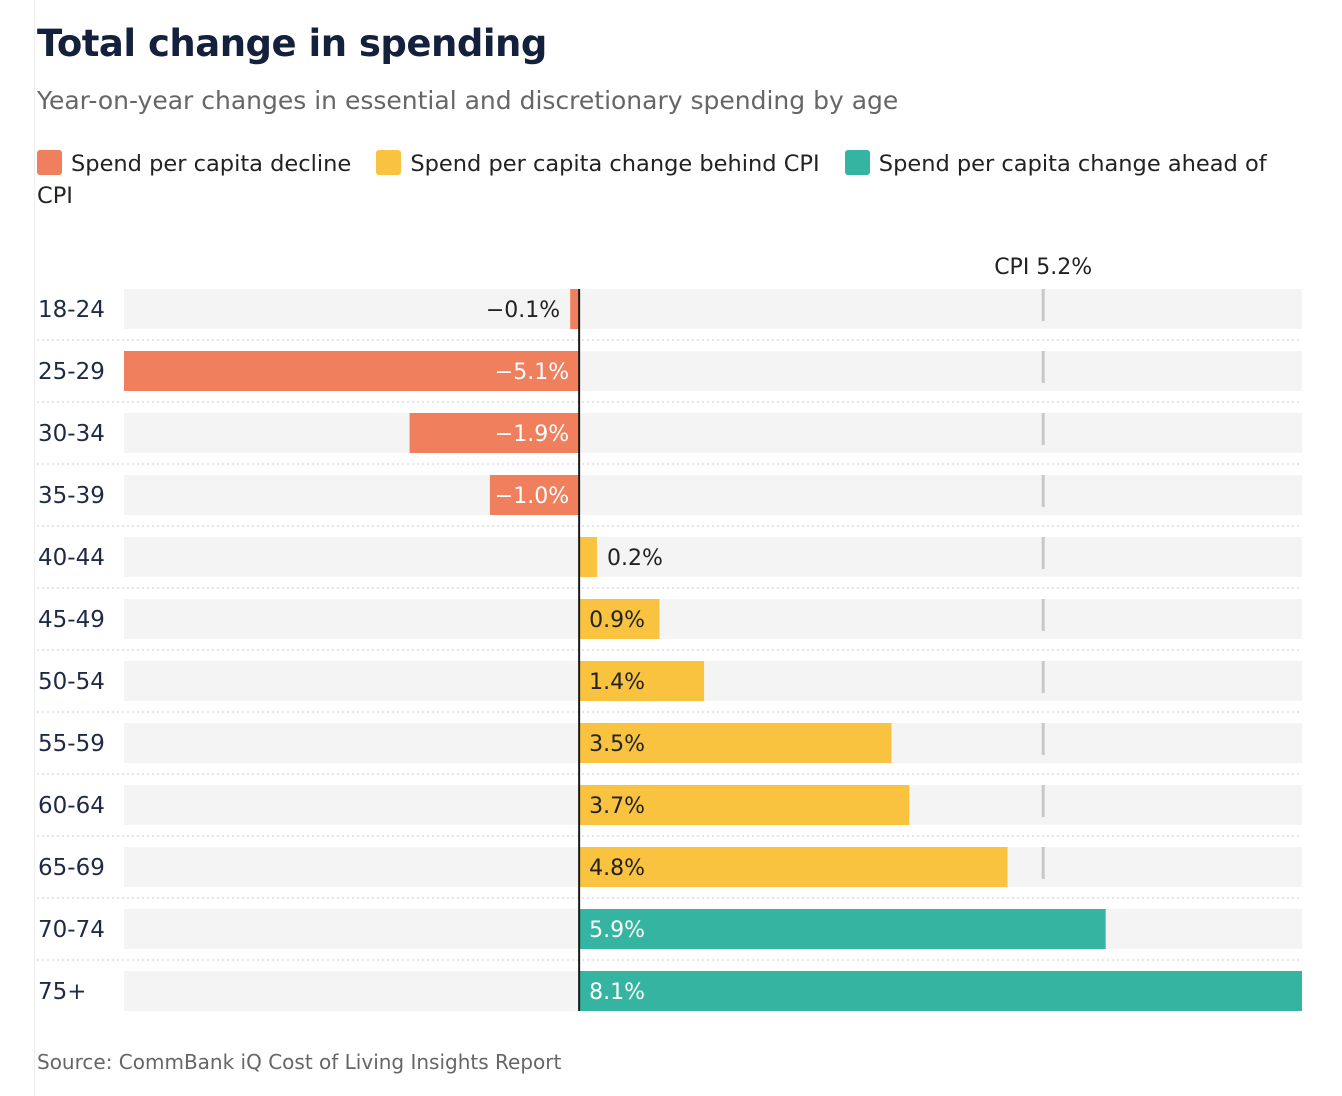 The image size is (1342, 1096). I want to click on data-label-35-39: −1.0%, so click(532, 496).